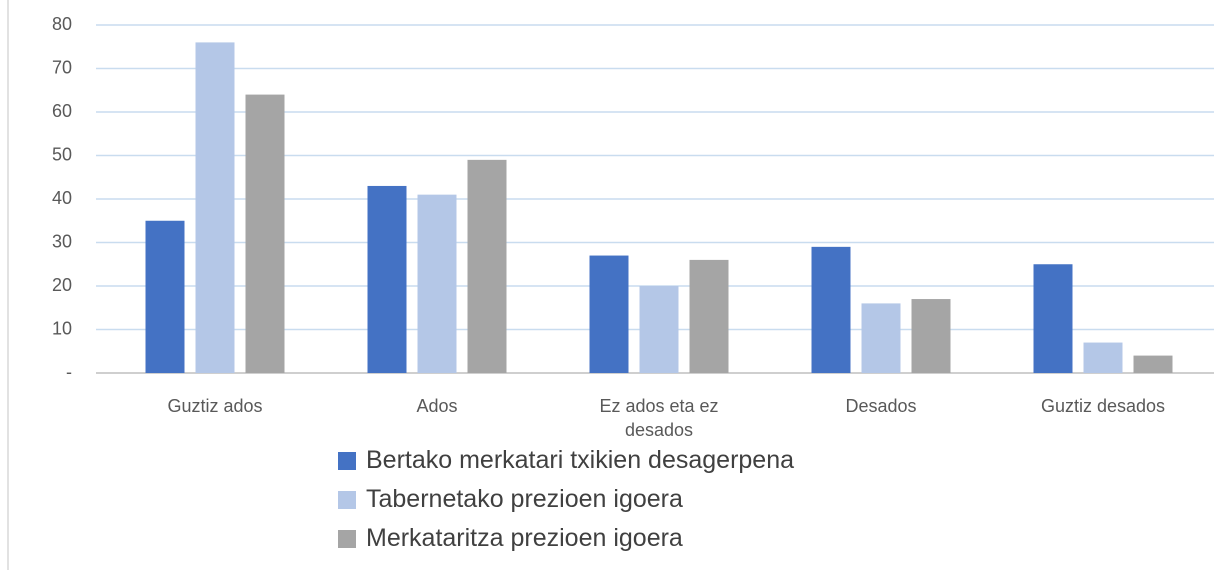 This screenshot has height=570, width=1214. Describe the element at coordinates (62, 67) in the screenshot. I see `y-tick-label: 70` at that location.